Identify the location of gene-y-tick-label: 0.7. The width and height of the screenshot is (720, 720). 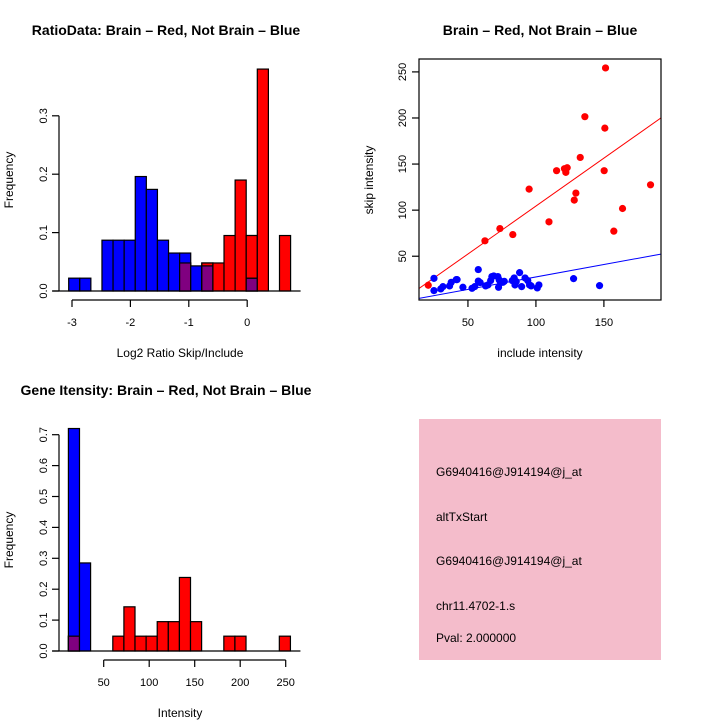
(44, 434).